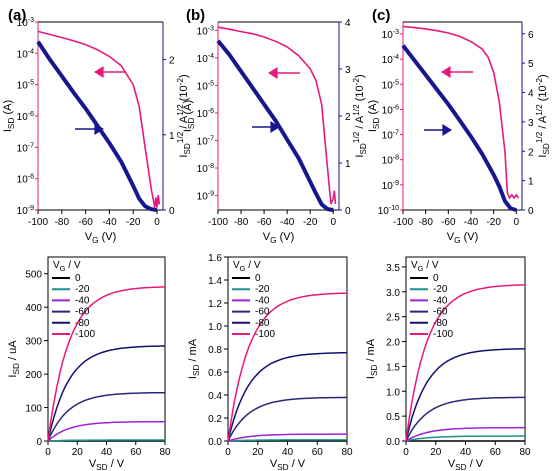  I want to click on y-tick-label: 10⁻⁷, so click(205, 141).